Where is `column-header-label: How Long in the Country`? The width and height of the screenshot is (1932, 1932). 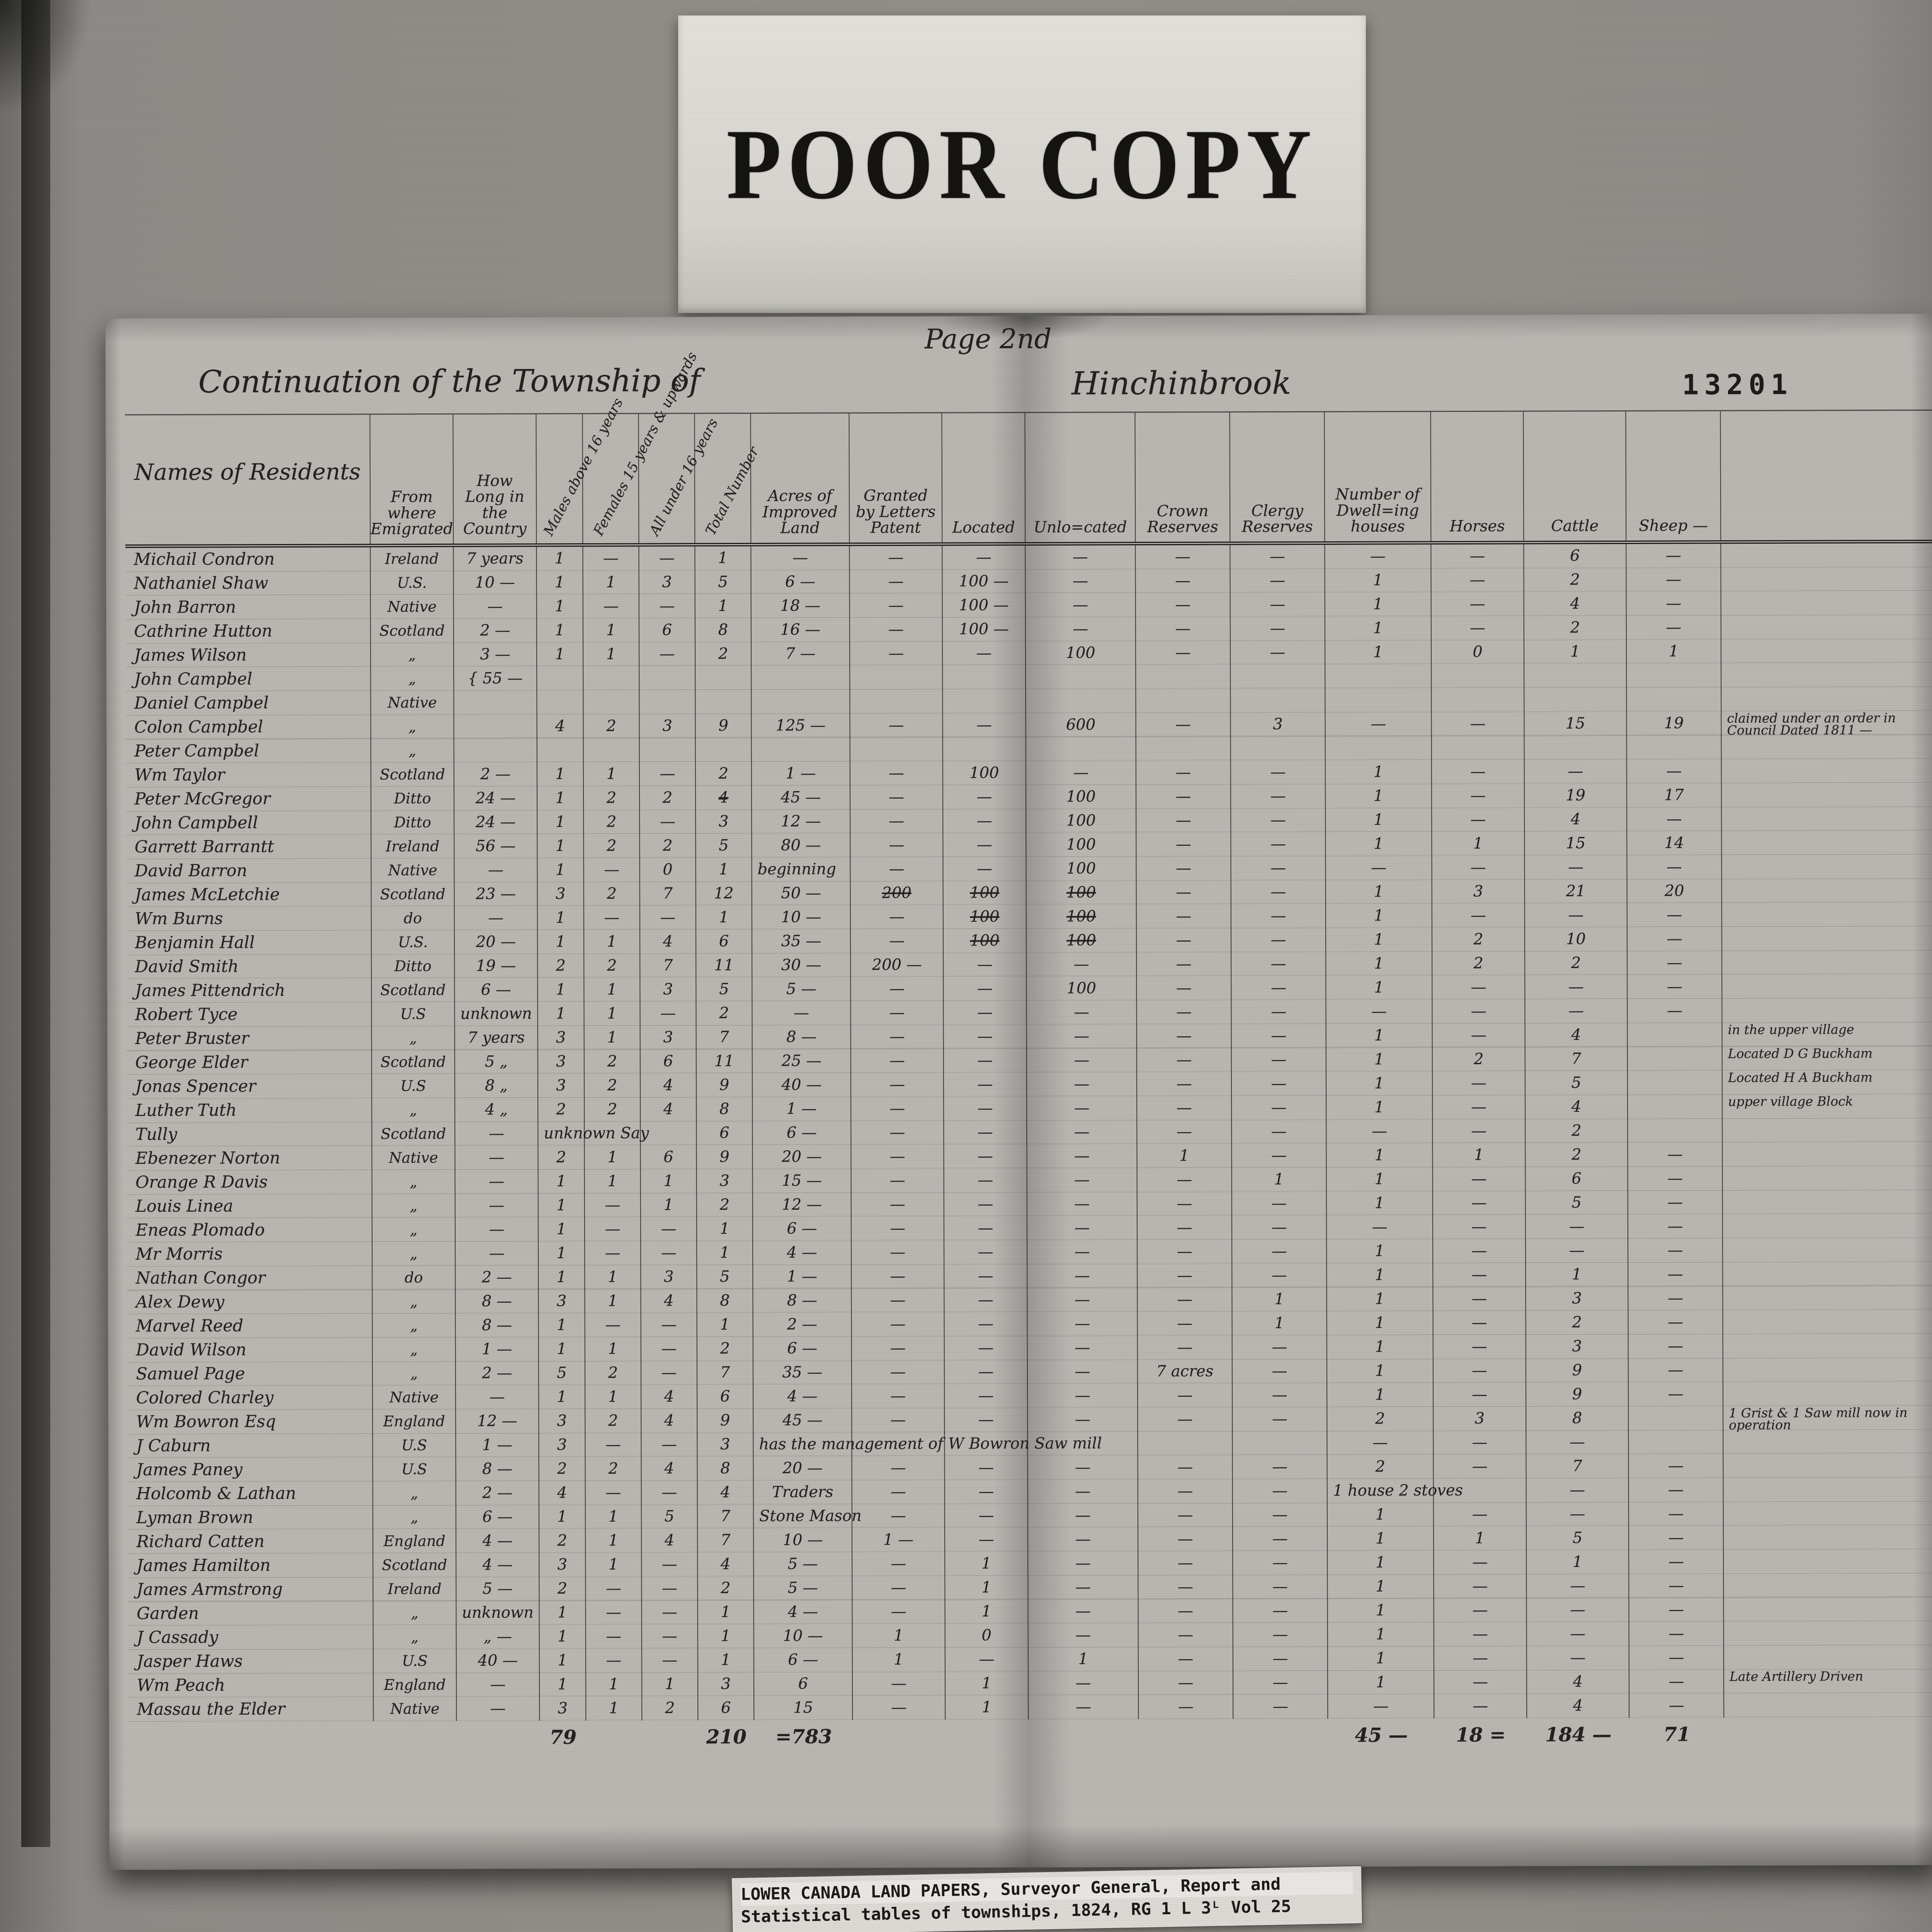
column-header-label: How Long in the Country is located at coordinates (495, 505).